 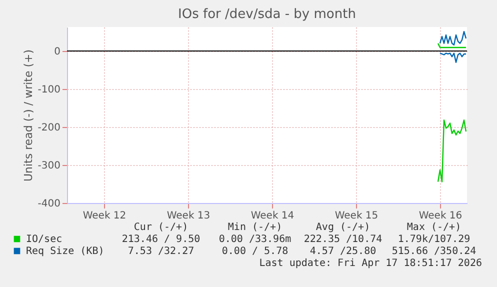 What do you see at coordinates (440, 216) in the screenshot?
I see `x-tick-label: Week 16` at bounding box center [440, 216].